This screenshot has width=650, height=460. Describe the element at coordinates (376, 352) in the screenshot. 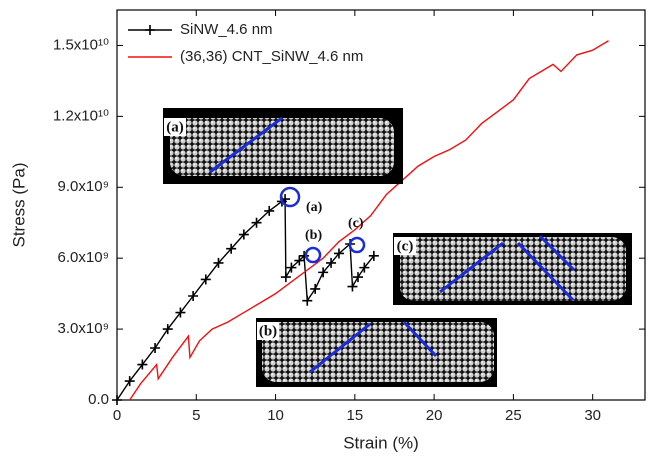

I see `inset-b: (b)` at that location.